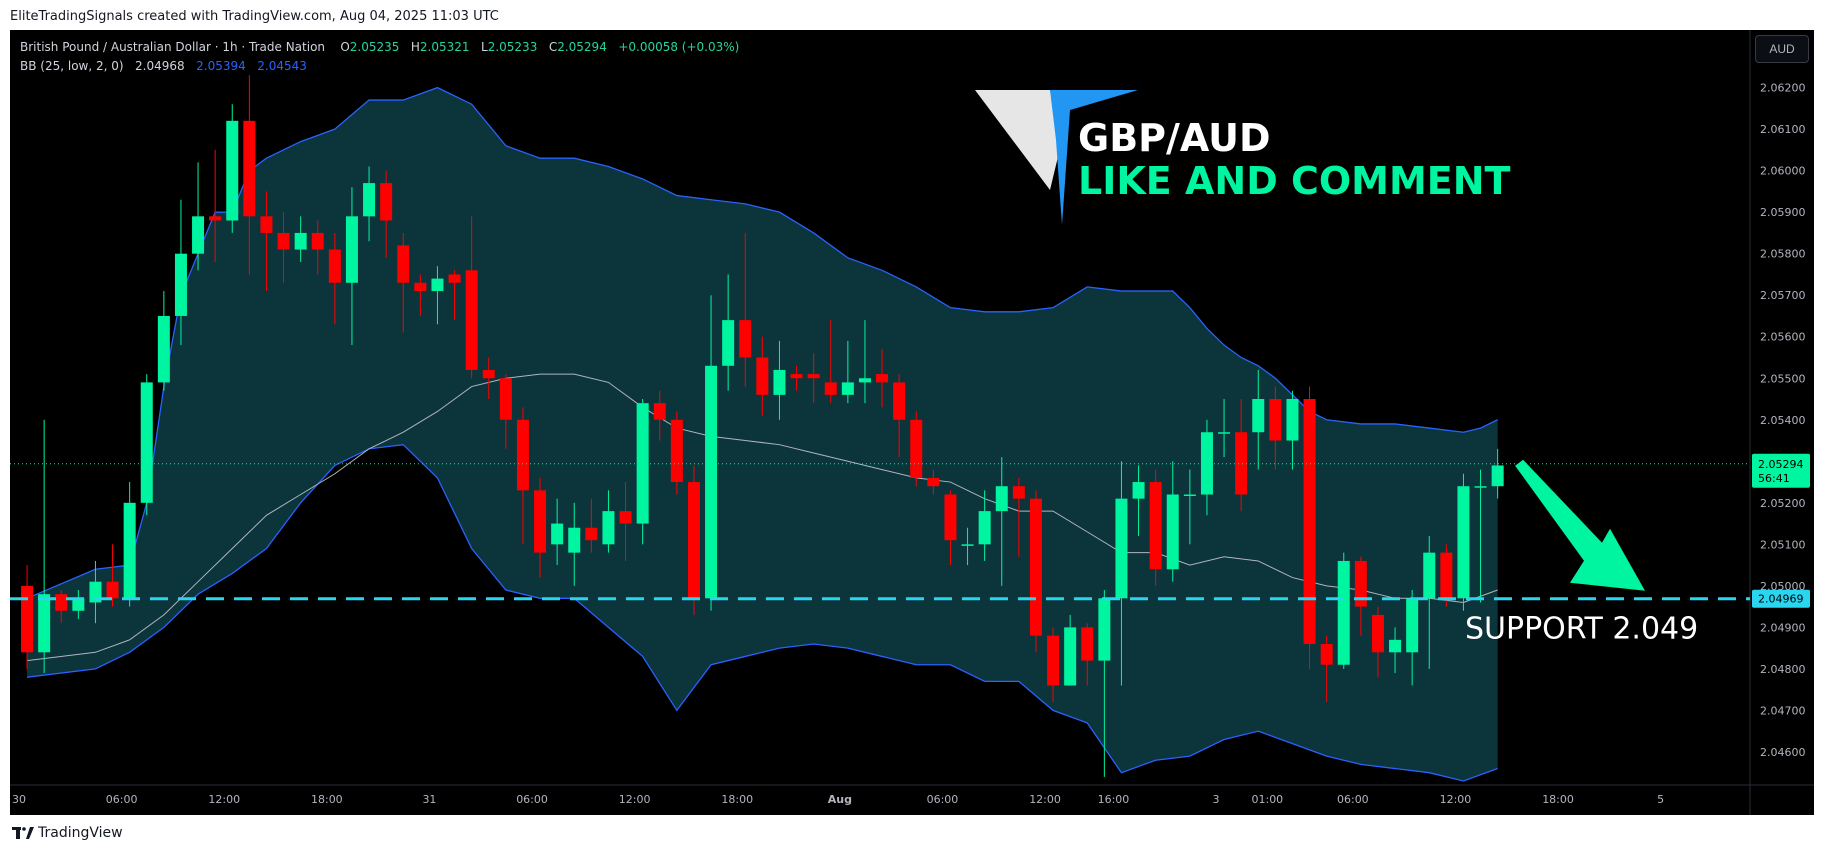 The width and height of the screenshot is (1825, 854). Describe the element at coordinates (484, 47) in the screenshot. I see `low-label: L` at that location.